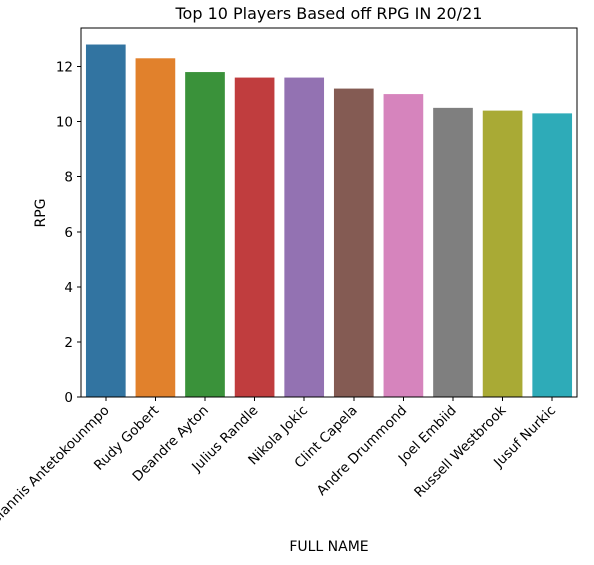 The image size is (594, 565). Describe the element at coordinates (105, 221) in the screenshot. I see `bar-giannis-antetokounmpo` at that location.